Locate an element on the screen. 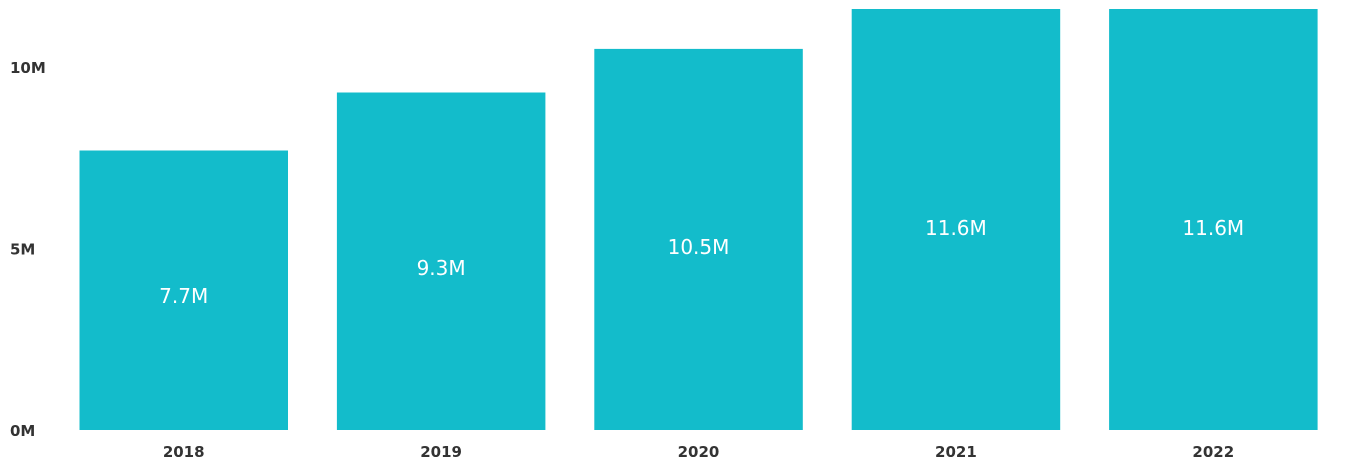 The height and width of the screenshot is (466, 1347). bar-2019 is located at coordinates (441, 261).